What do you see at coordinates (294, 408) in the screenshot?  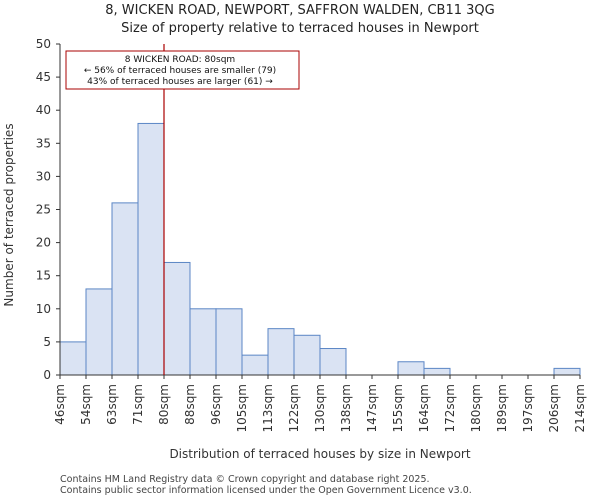 I see `x-tick-label: 122sqm` at bounding box center [294, 408].